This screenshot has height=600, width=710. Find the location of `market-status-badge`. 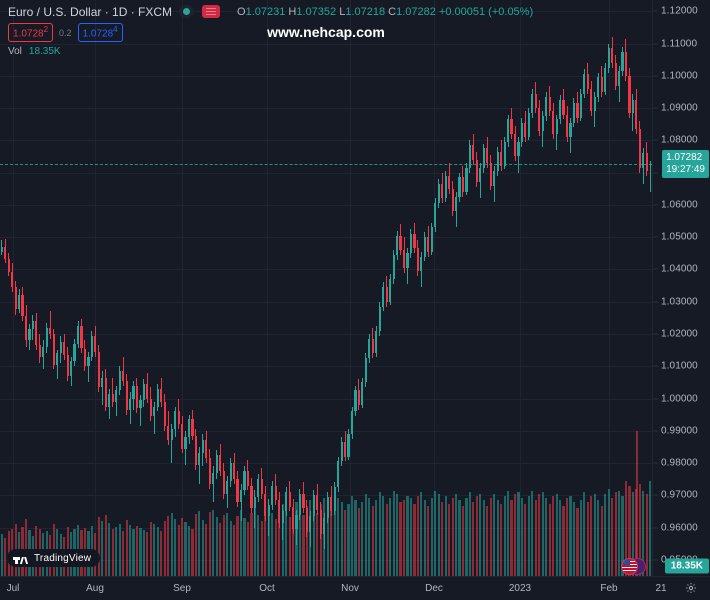

market-status-badge is located at coordinates (187, 11).